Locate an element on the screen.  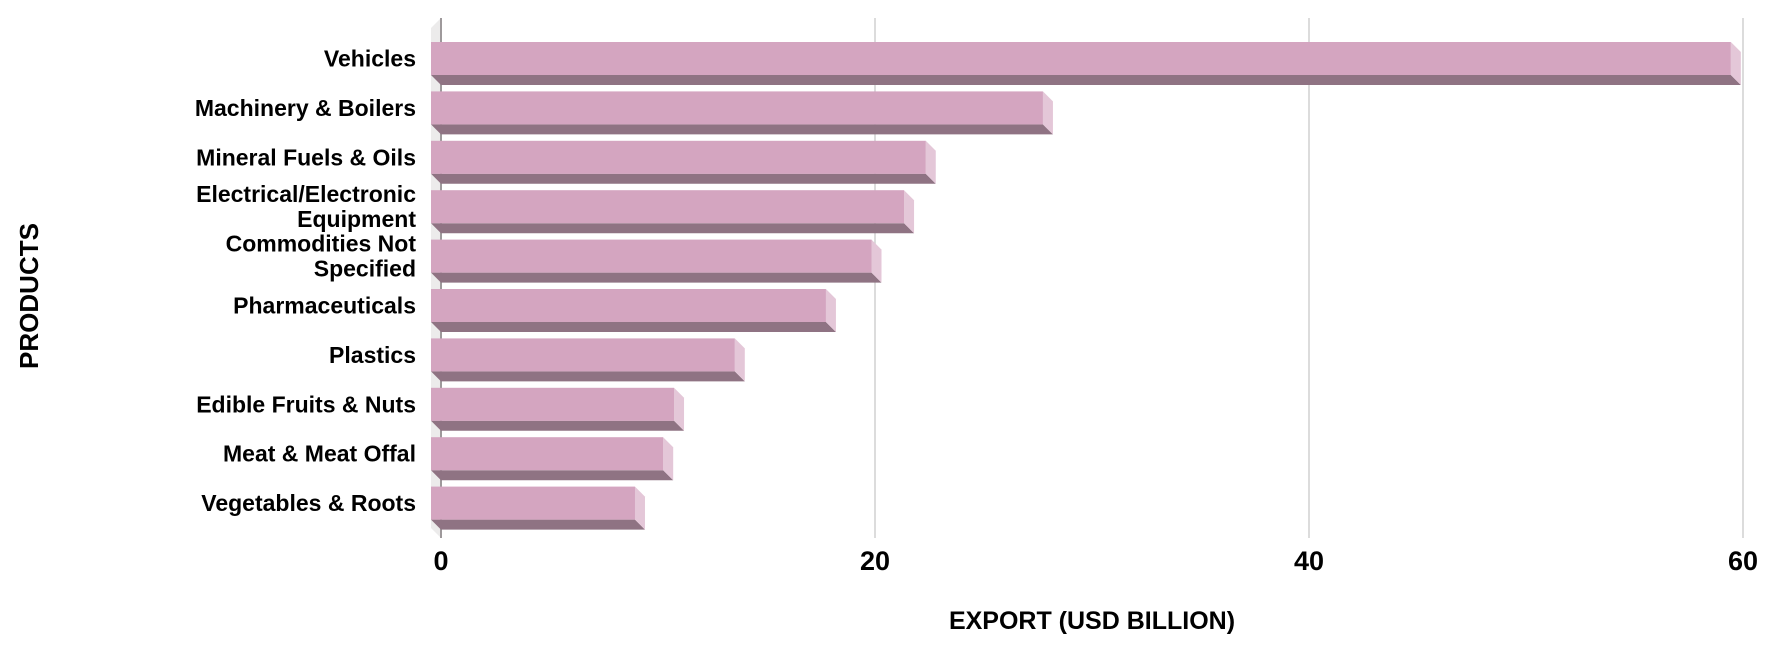
category-label-pharmaceuticals: Pharmaceuticals is located at coordinates (324, 306).